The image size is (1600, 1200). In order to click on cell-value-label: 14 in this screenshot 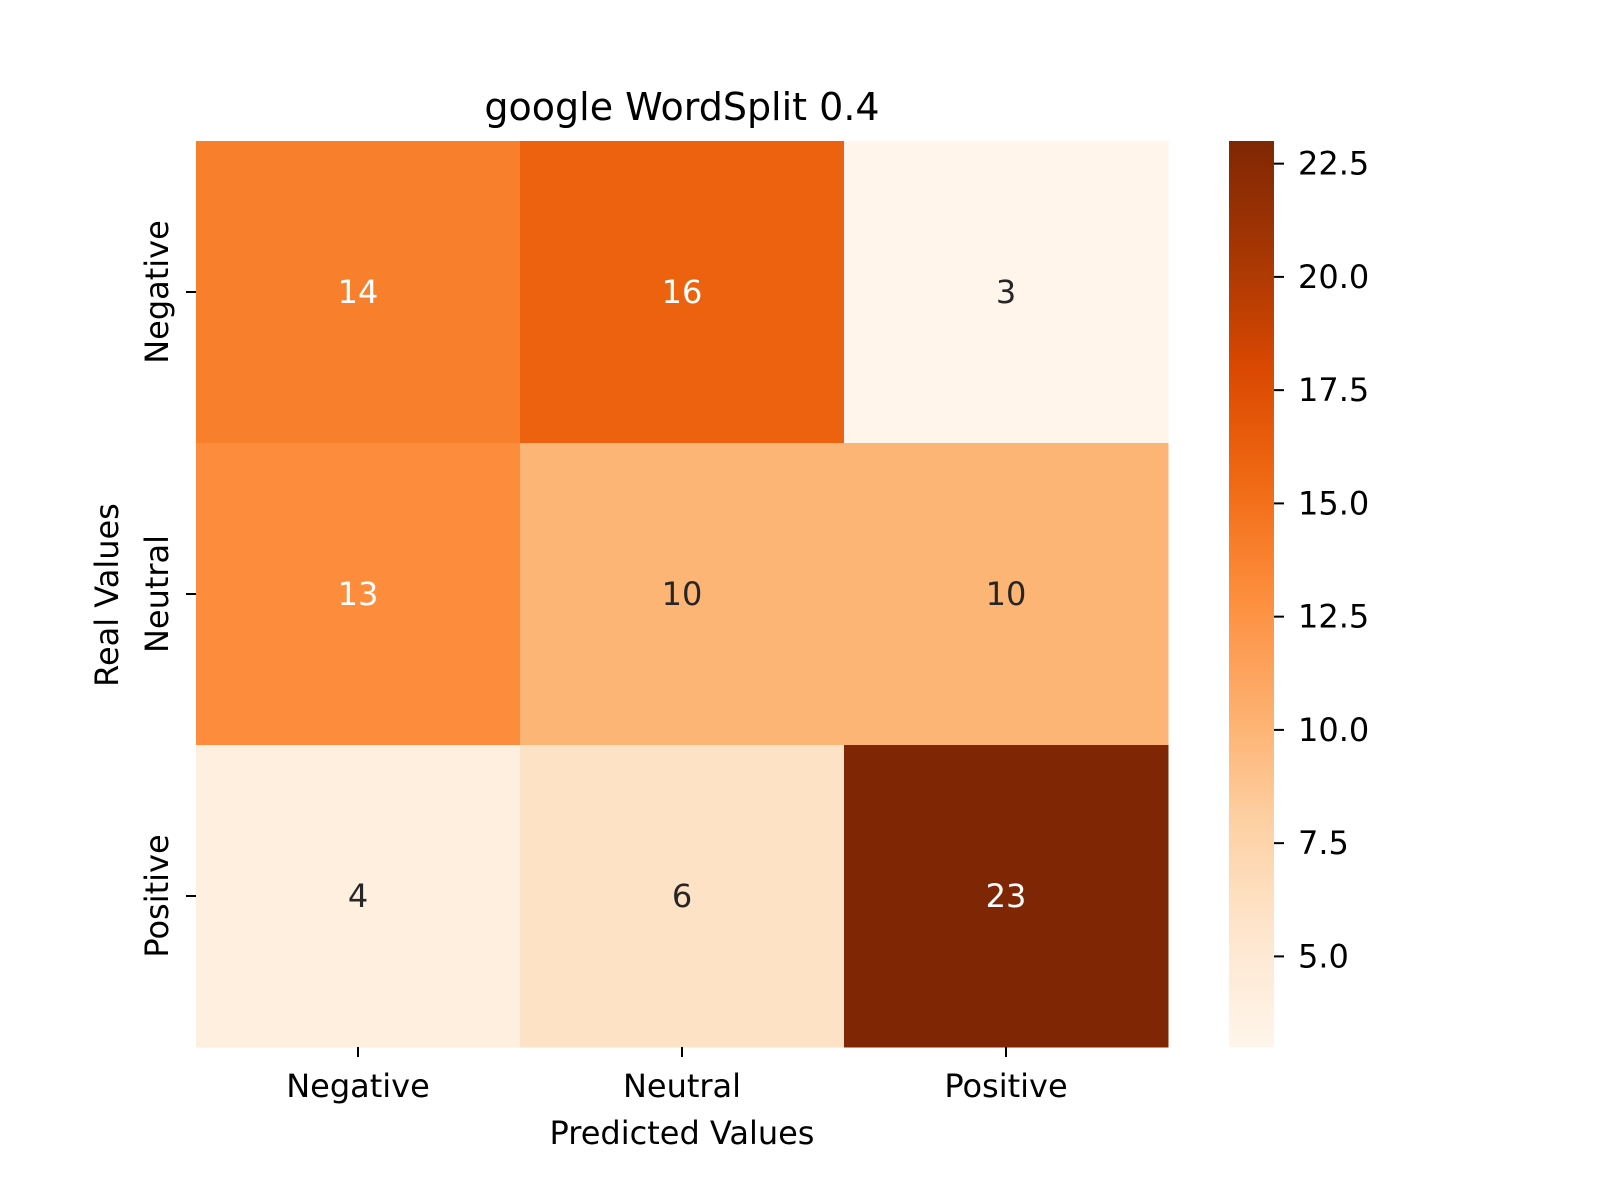, I will do `click(358, 292)`.